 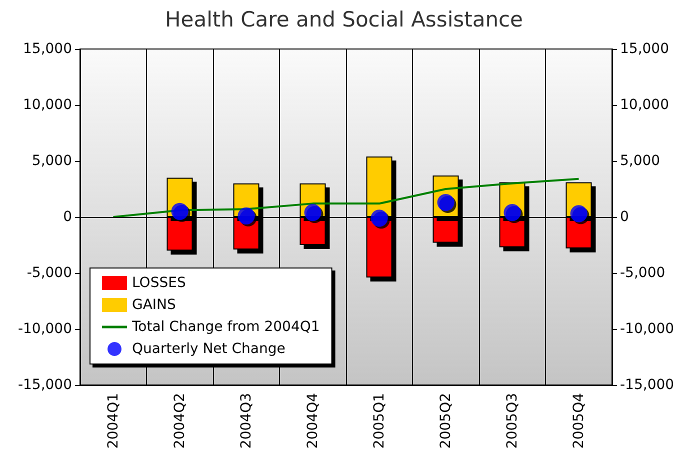 What do you see at coordinates (578, 420) in the screenshot?
I see `x-tick-label: 2005Q4` at bounding box center [578, 420].